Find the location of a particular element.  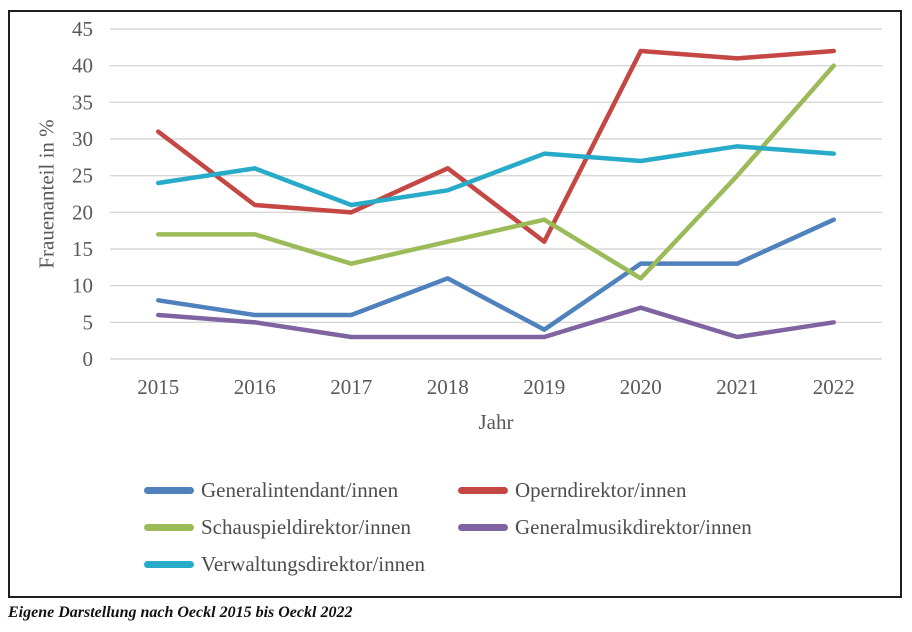

y-axis-tick-labels: 45 40 35 30 25 20 15 10 5 0 is located at coordinates (82, 194).